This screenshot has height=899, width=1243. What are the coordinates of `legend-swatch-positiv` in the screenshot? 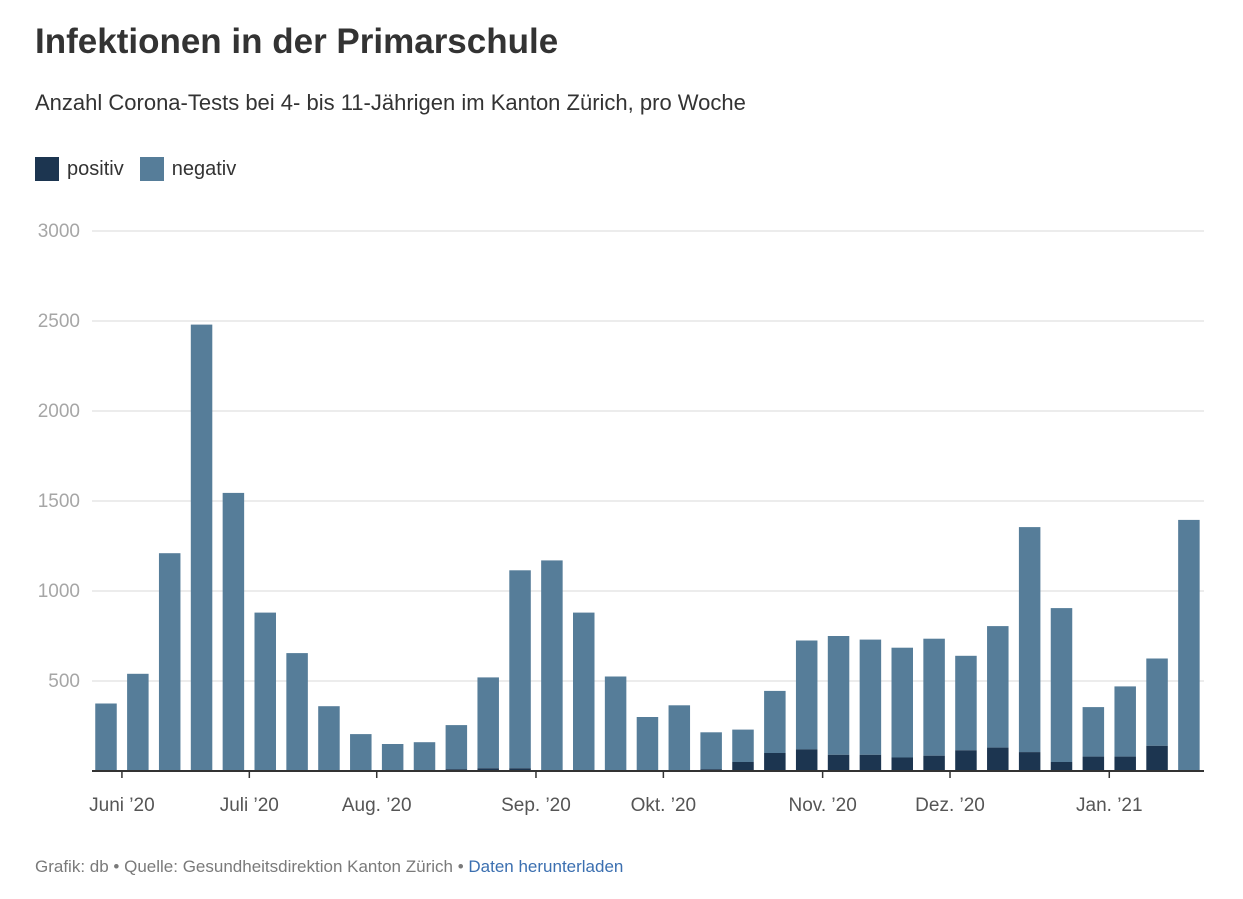 It's located at (47, 169).